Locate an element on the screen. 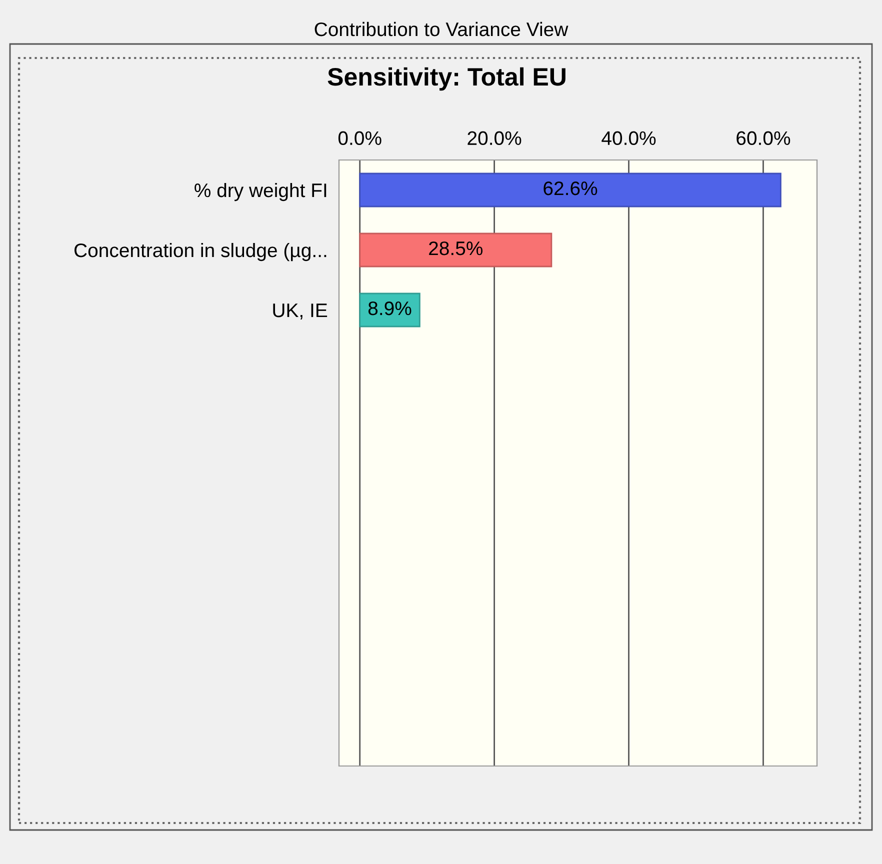  x-tick-label: 60.0% is located at coordinates (763, 138).